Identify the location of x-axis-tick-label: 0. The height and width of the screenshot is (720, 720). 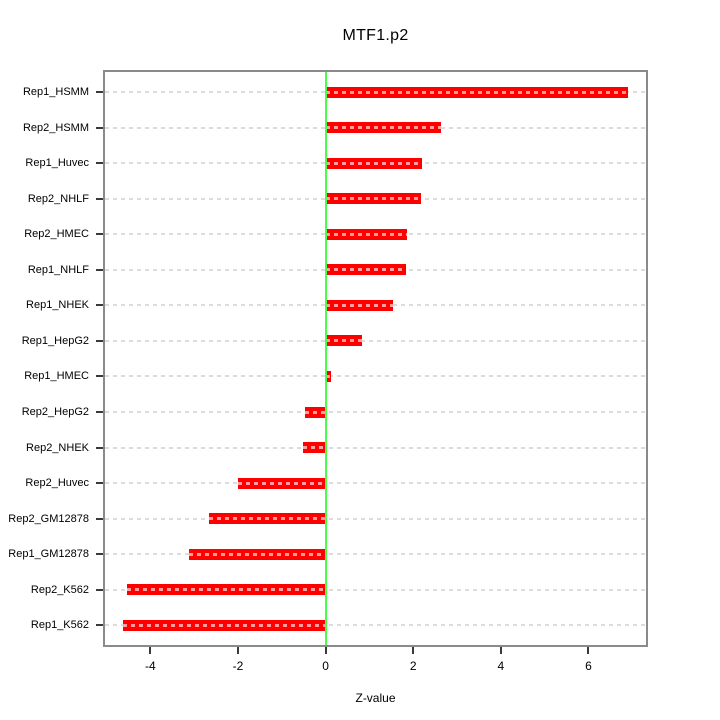
(325, 666).